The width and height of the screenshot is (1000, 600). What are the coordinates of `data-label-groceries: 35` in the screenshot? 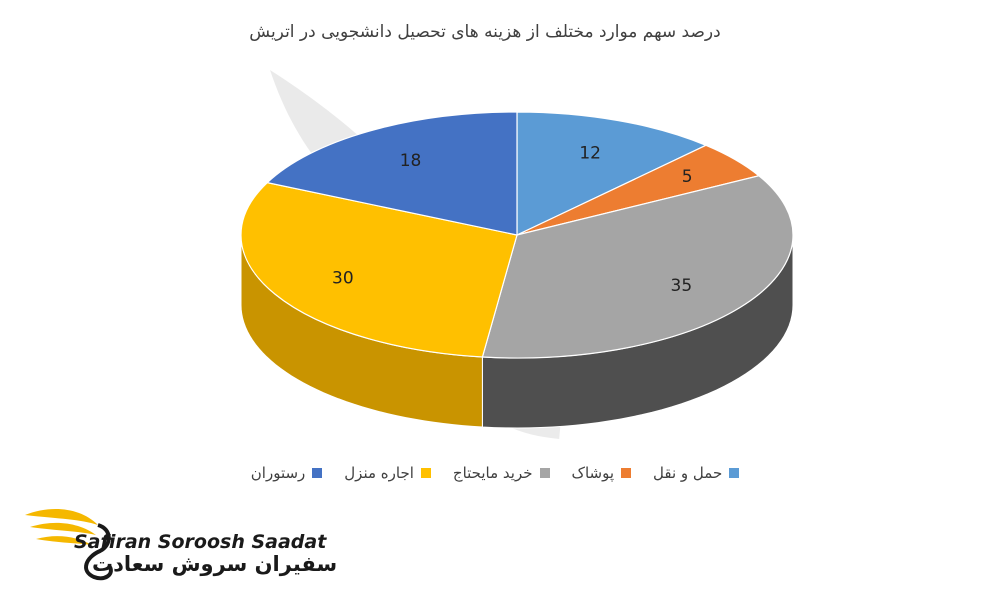 It's located at (682, 286).